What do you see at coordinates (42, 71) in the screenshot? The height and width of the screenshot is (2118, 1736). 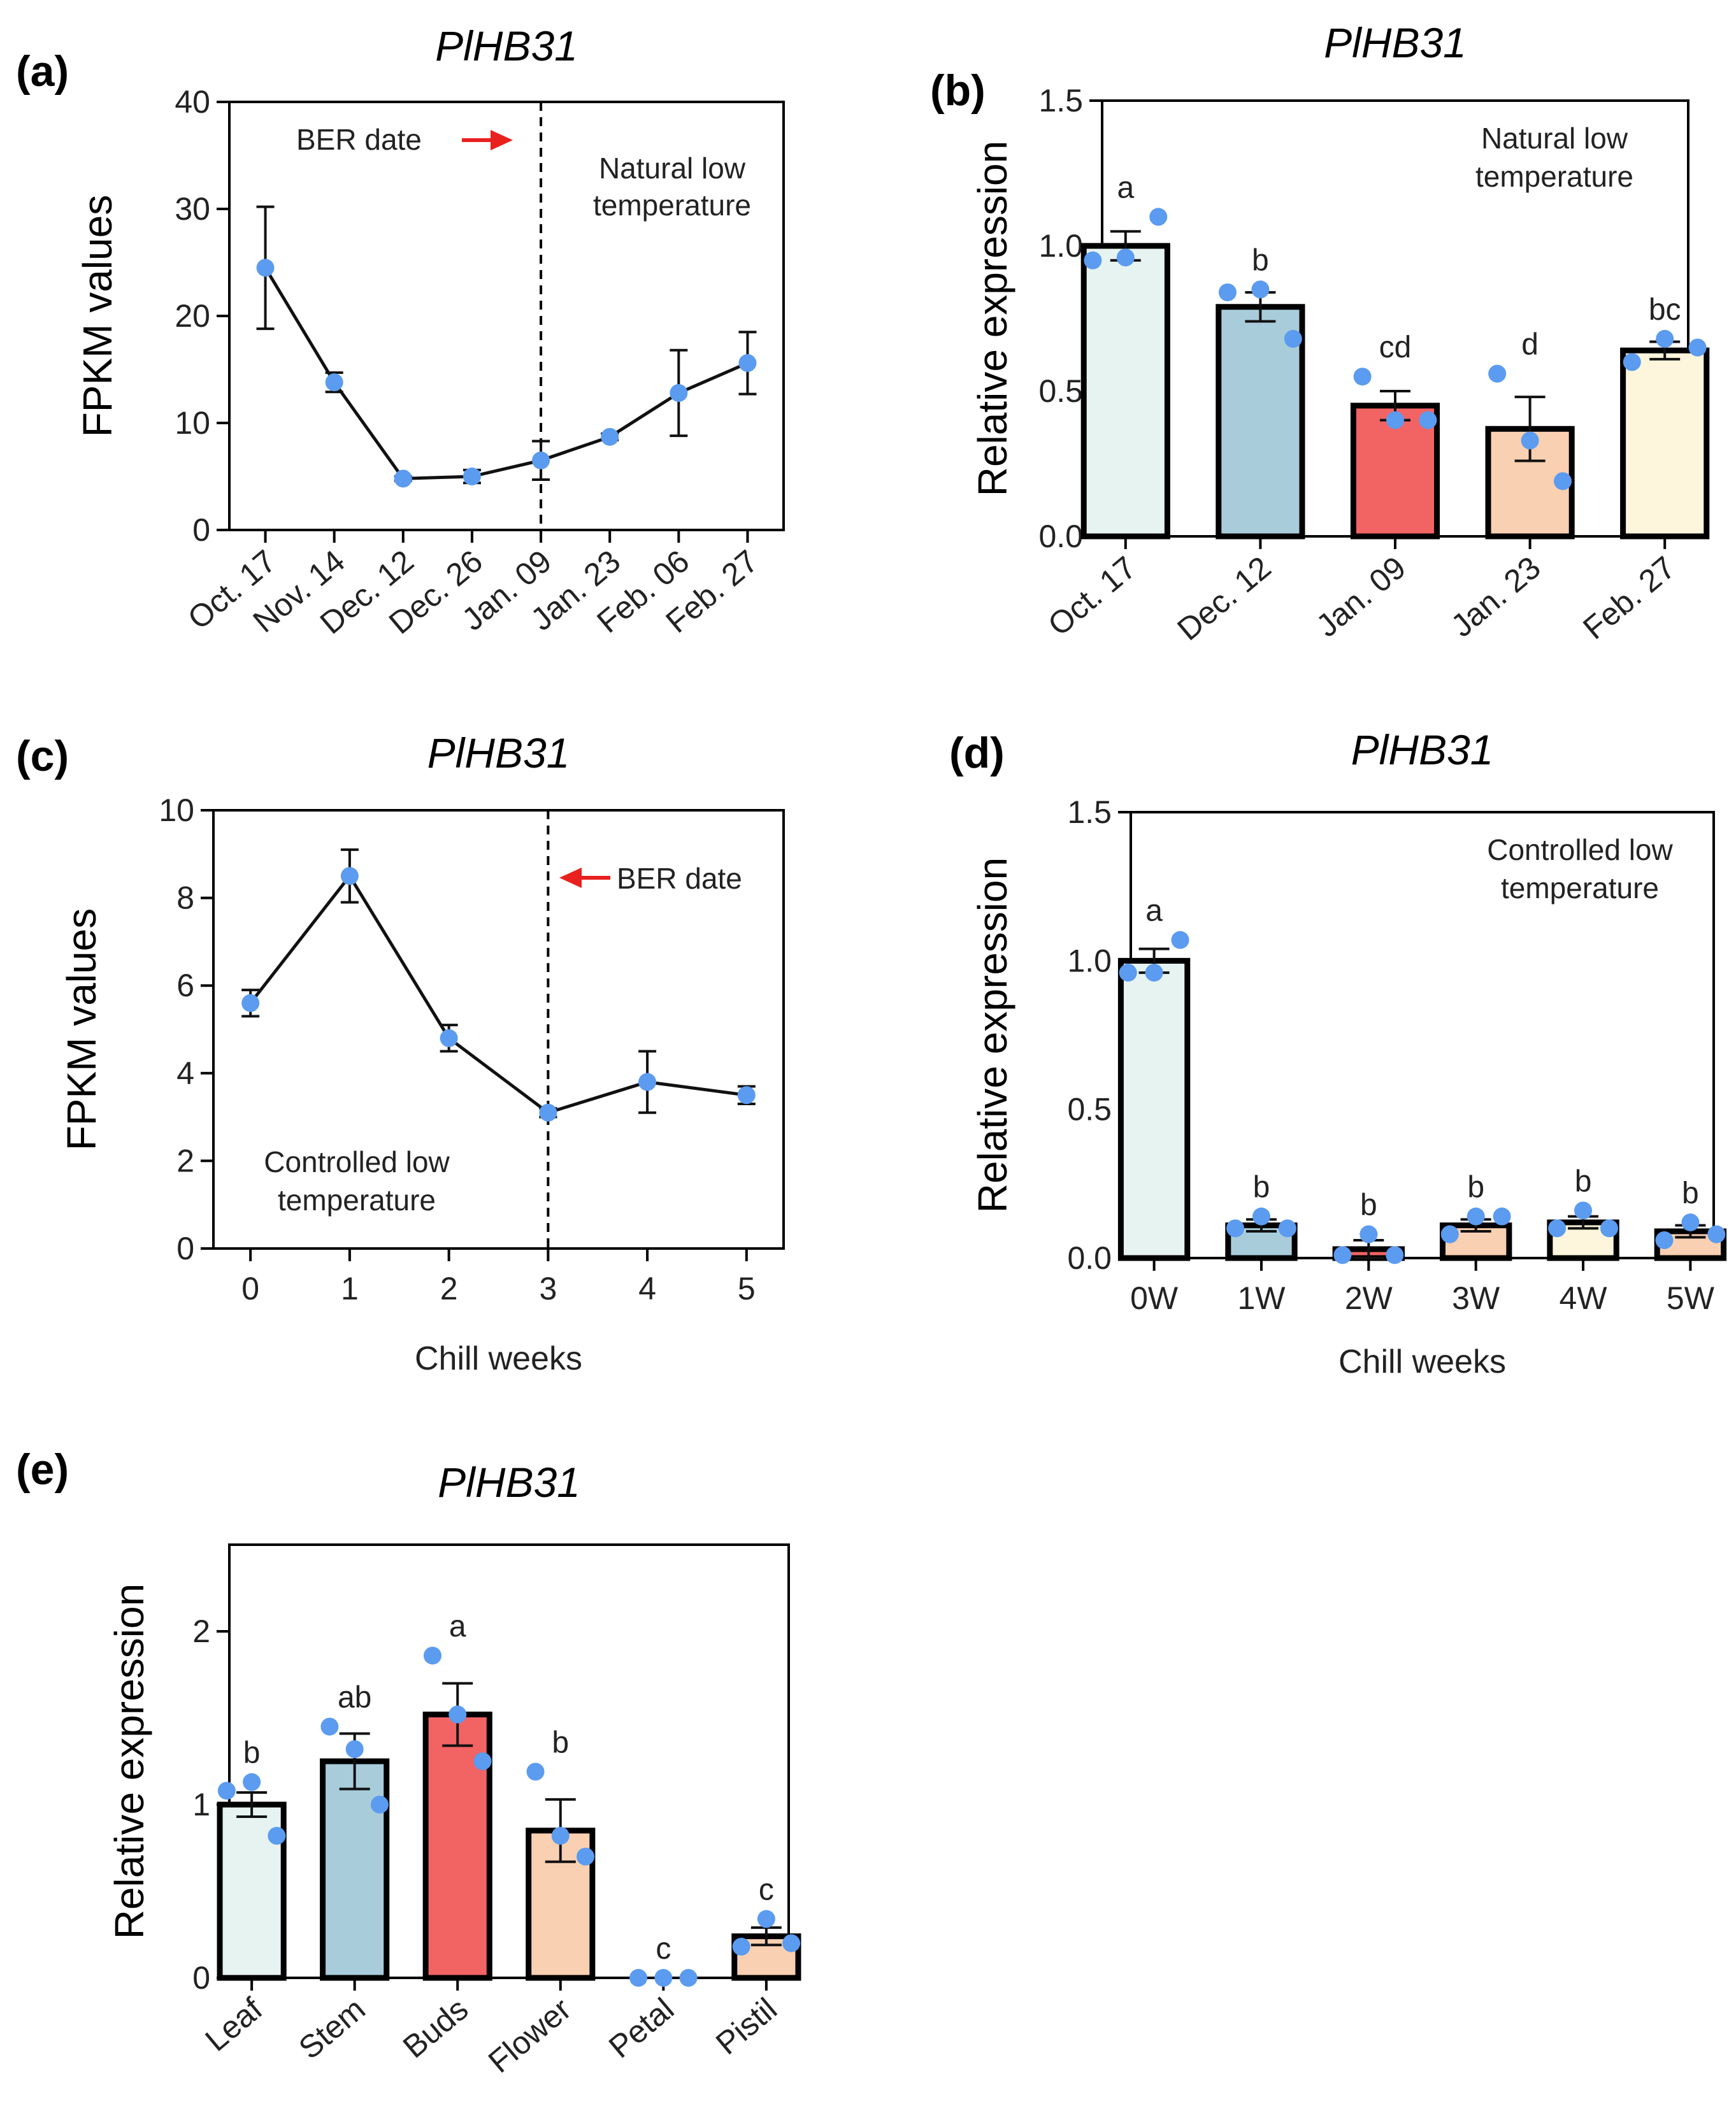 I see `panel-label: (a)` at bounding box center [42, 71].